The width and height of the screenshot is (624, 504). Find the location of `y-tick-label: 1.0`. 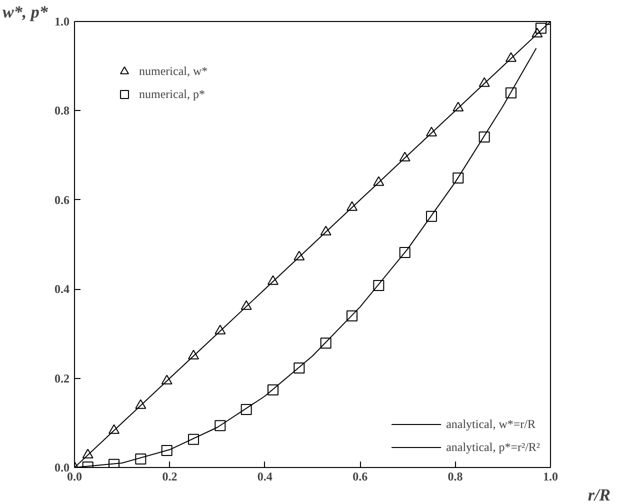

y-tick-label: 1.0 is located at coordinates (62, 21).